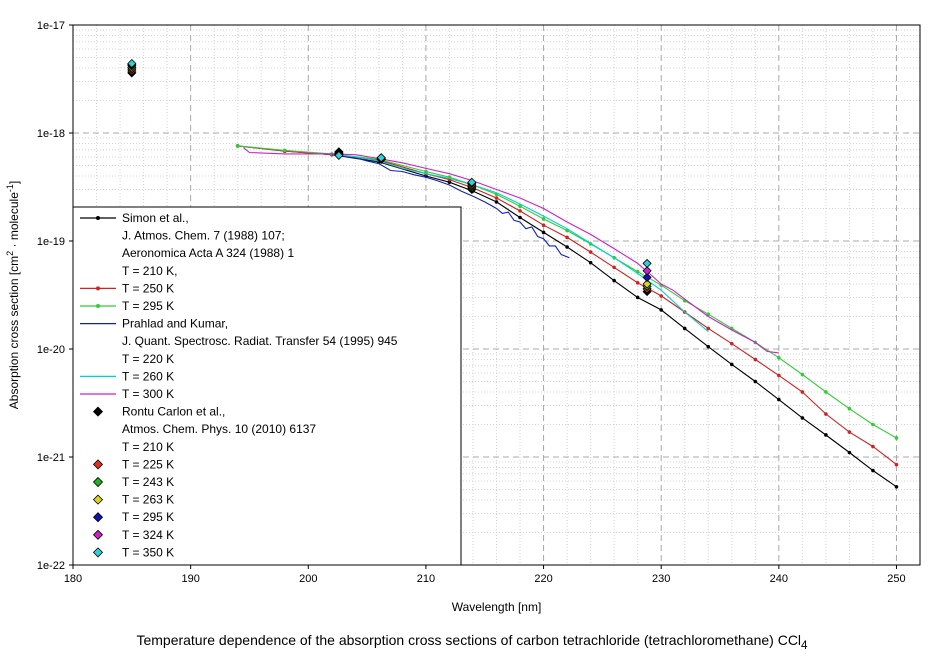  I want to click on y-title-part-1: Absorption cross section [cm, so click(14, 332).